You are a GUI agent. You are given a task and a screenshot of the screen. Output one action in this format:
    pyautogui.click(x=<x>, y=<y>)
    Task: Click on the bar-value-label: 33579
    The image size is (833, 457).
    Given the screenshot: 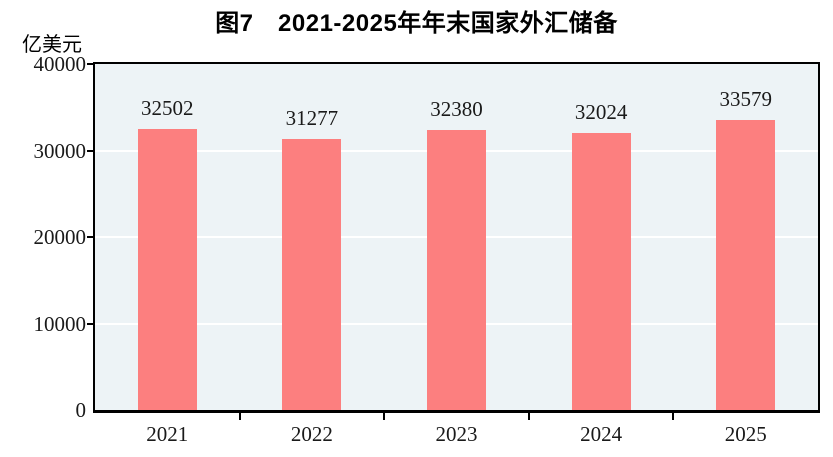 What is the action you would take?
    pyautogui.click(x=745, y=98)
    